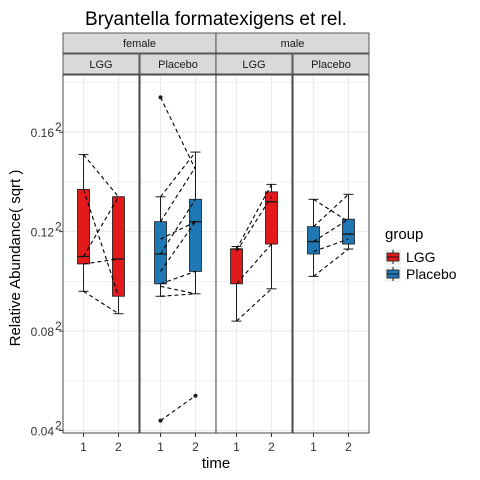 This screenshot has height=480, width=480. I want to click on strip-male, so click(292, 43).